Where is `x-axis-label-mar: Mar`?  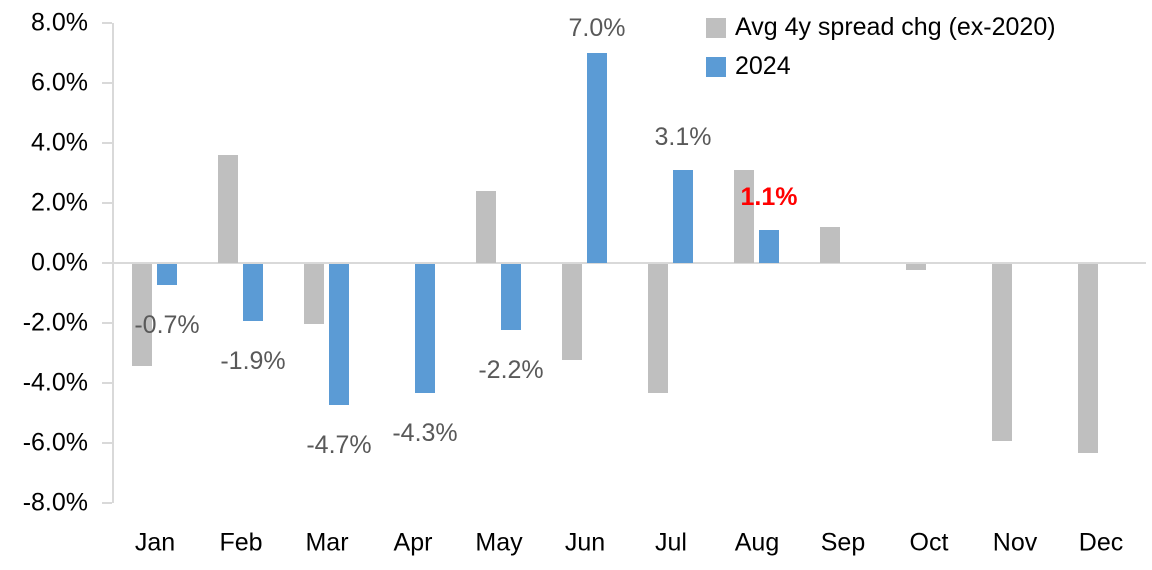 x-axis-label-mar: Mar is located at coordinates (327, 542).